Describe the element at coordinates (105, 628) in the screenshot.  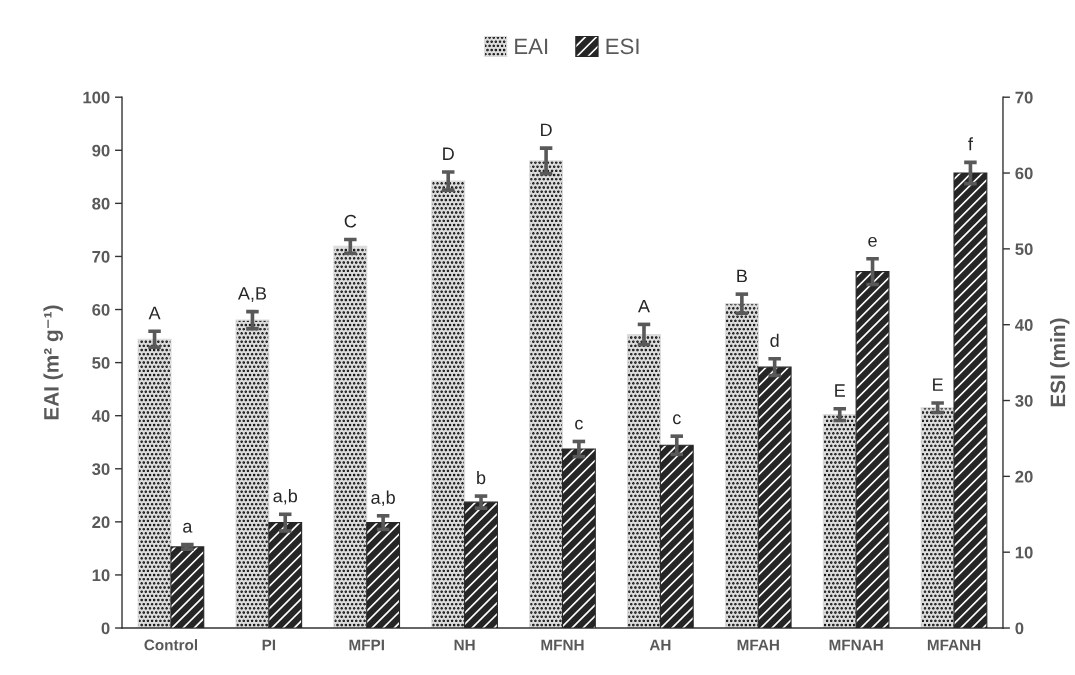
I see `y-tick-label: 0` at that location.